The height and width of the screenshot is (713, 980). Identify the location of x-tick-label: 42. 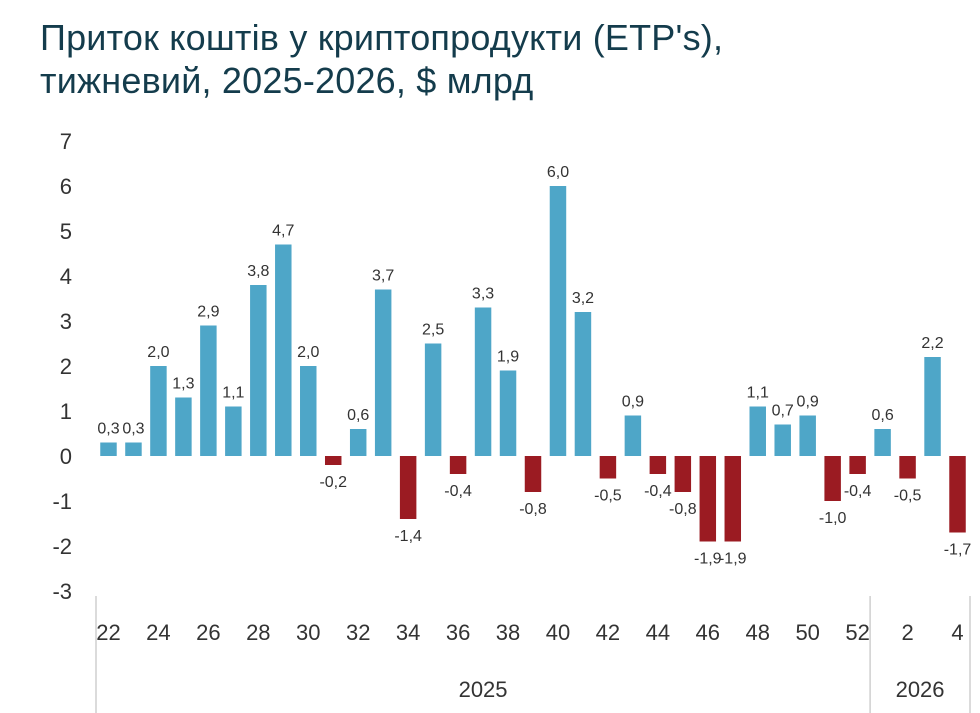
(608, 632).